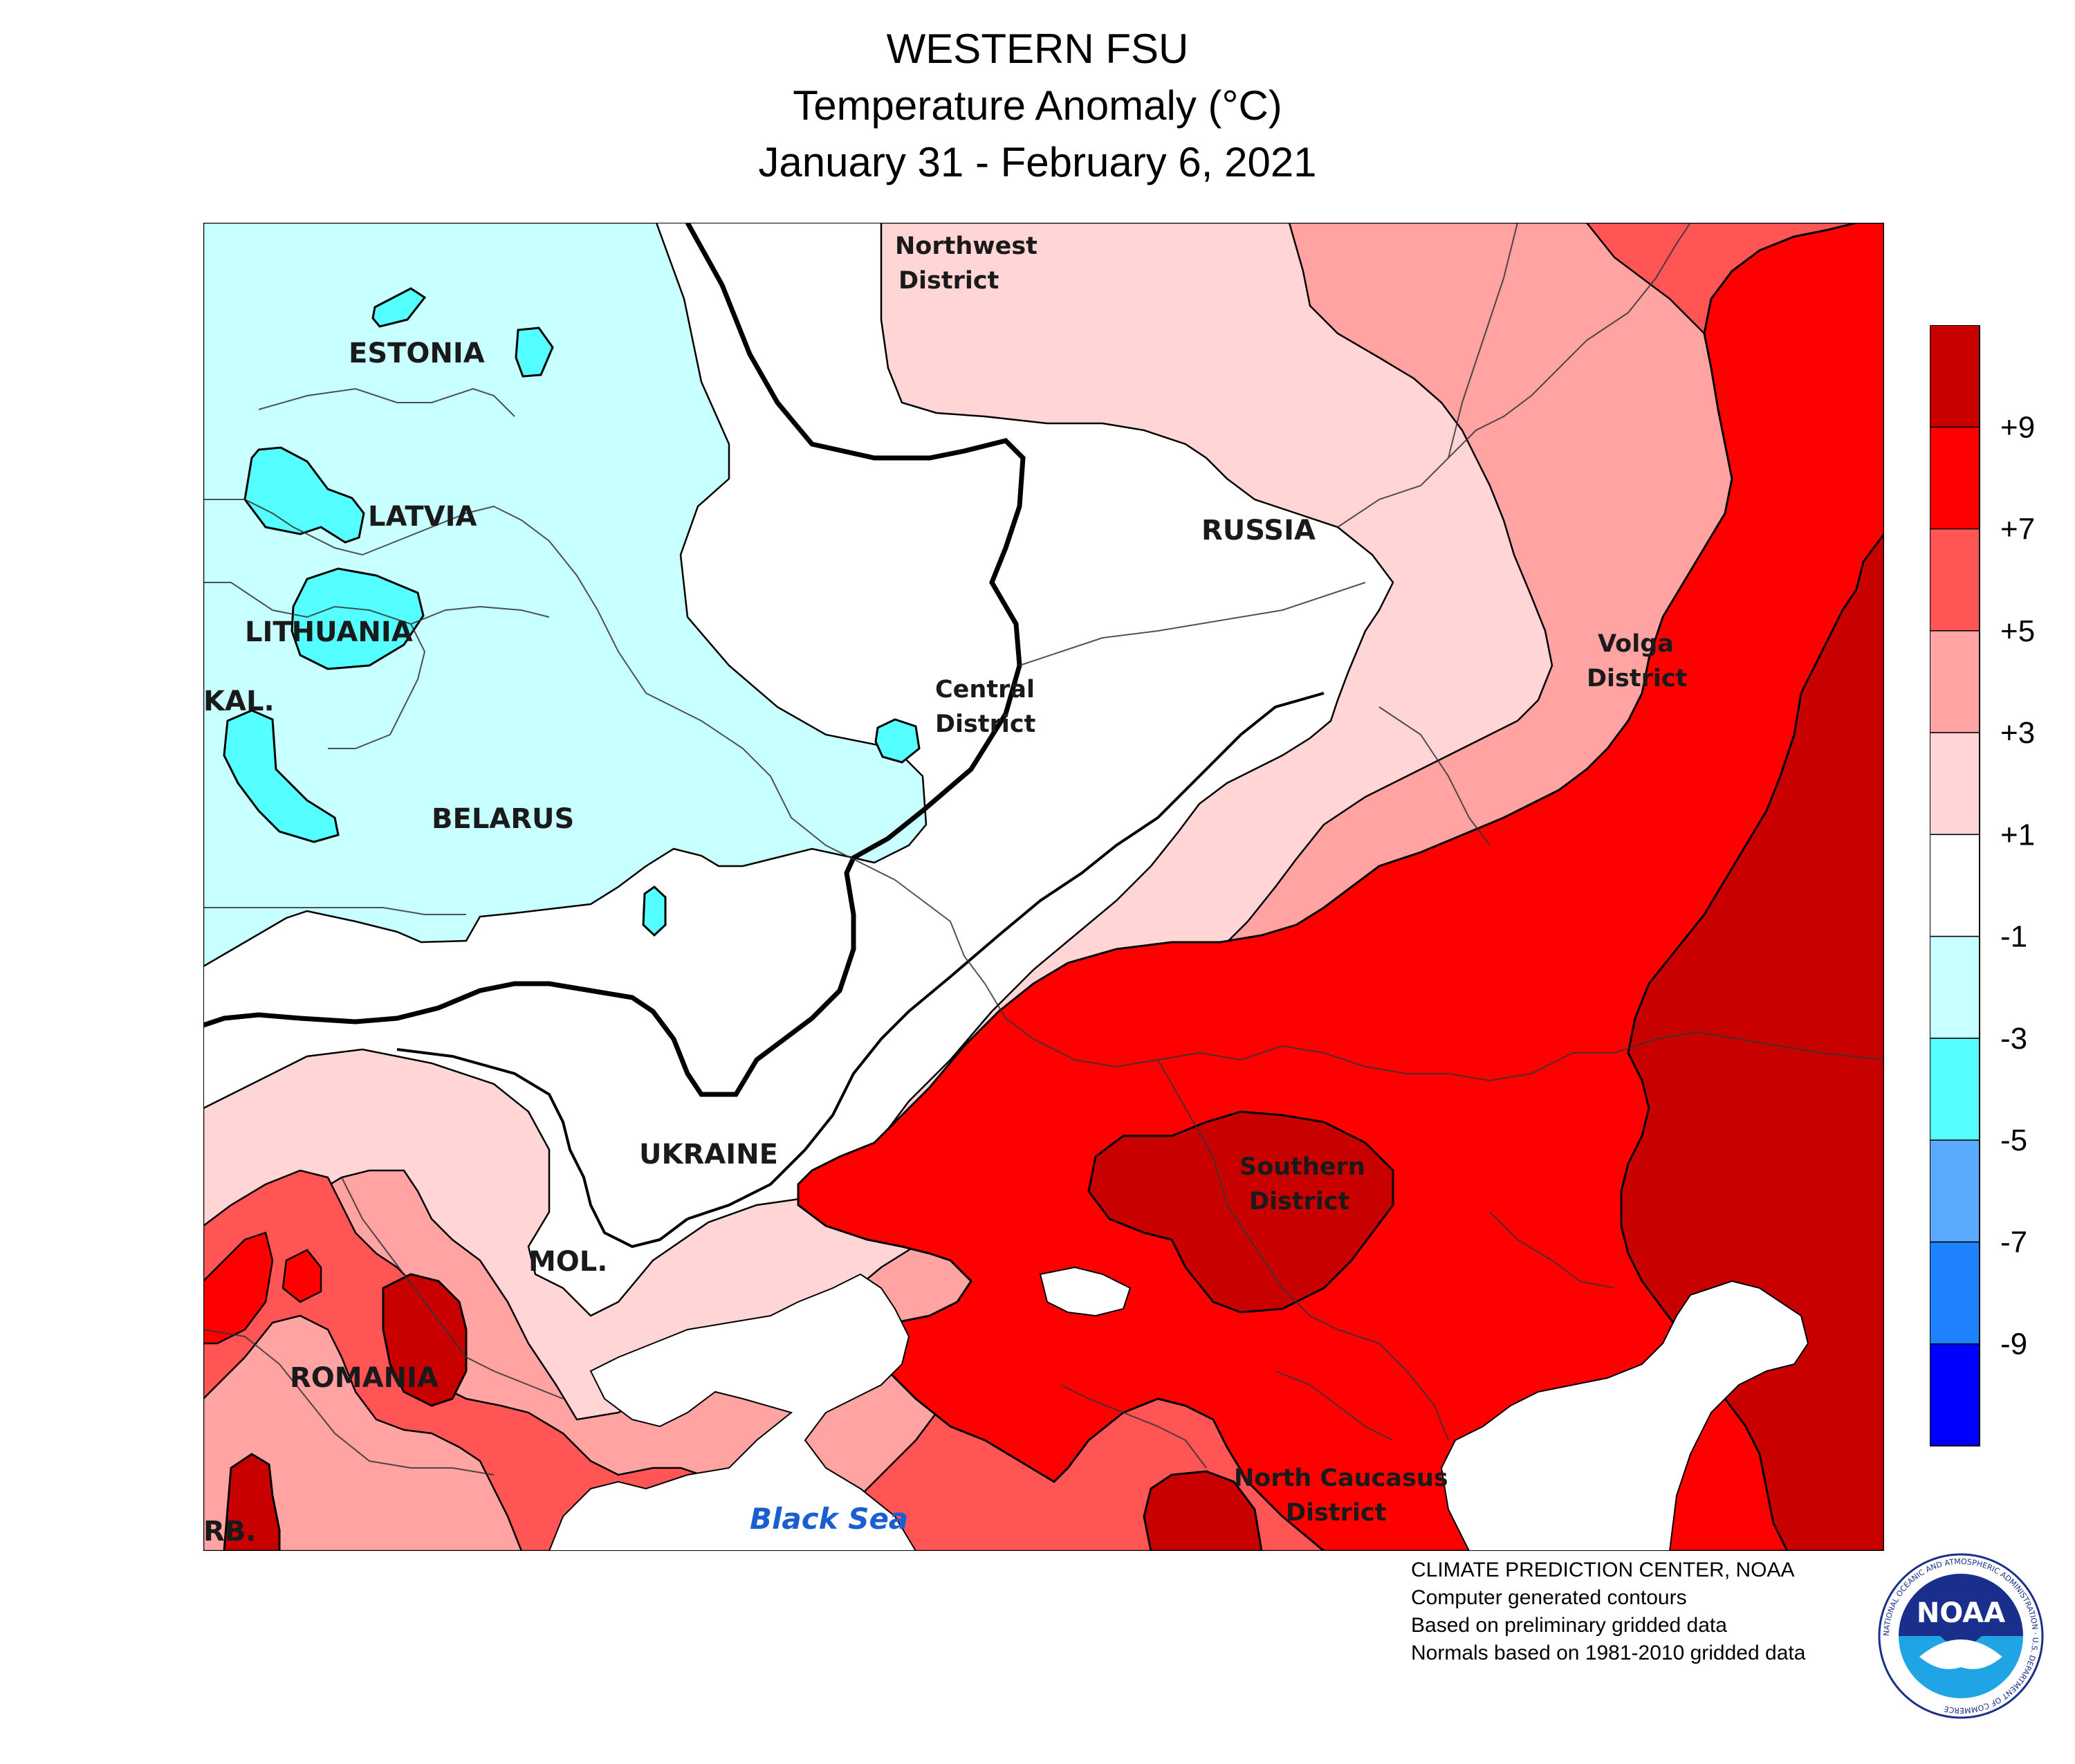 This screenshot has height=1764, width=2075. I want to click on label-serbia: RB., so click(229, 1531).